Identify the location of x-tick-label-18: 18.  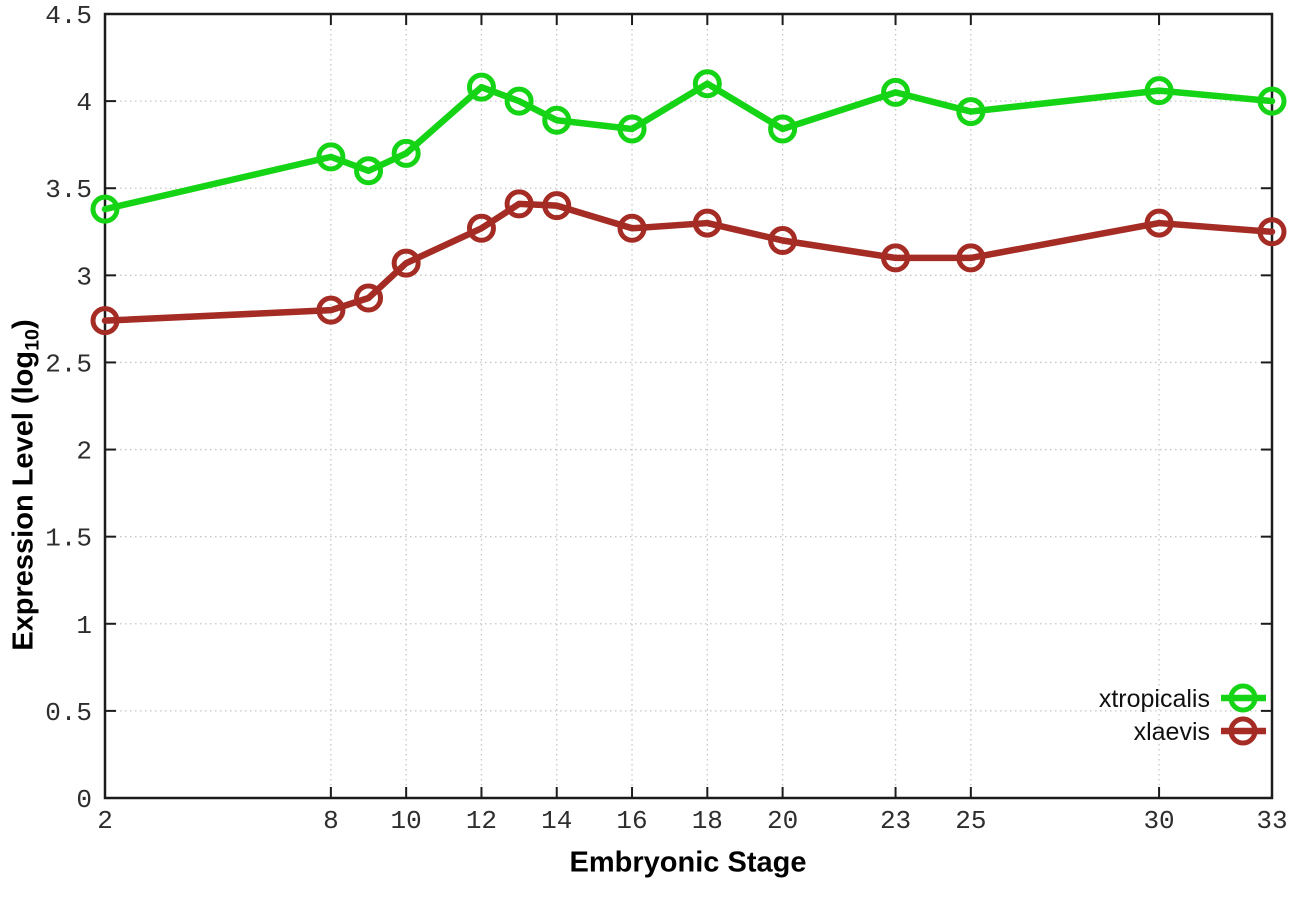
(707, 821).